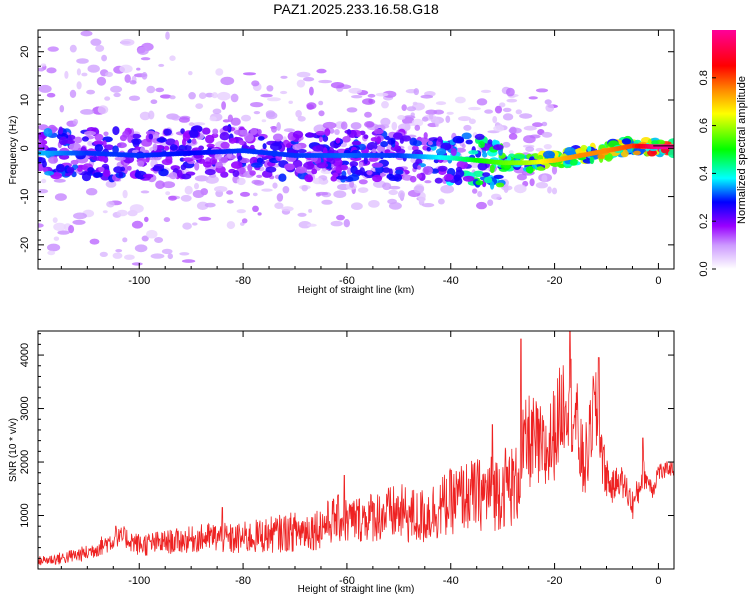  I want to click on colorbar-tick-label: 0.6, so click(704, 125).